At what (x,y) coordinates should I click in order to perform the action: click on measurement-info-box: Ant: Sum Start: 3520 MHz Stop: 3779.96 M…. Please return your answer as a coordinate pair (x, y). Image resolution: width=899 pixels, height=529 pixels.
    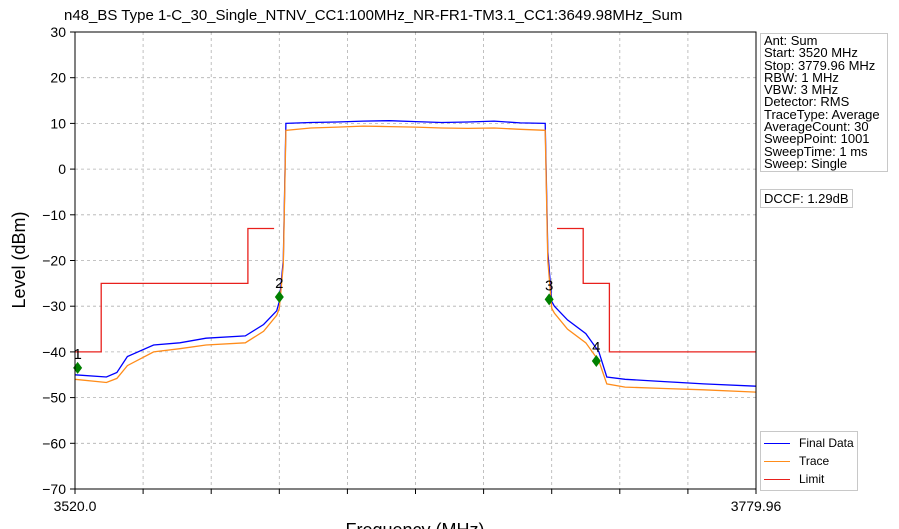
    Looking at the image, I should click on (824, 103).